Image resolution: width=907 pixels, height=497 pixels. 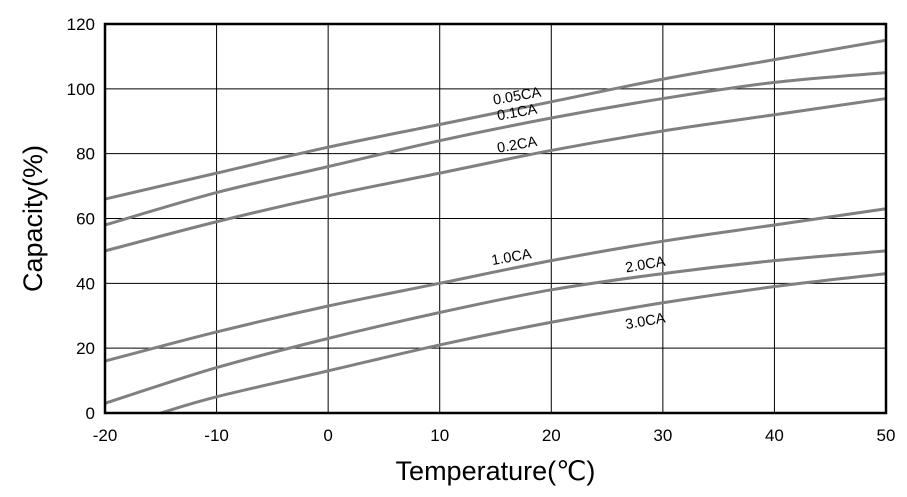 I want to click on x-tick-label: 20, so click(x=551, y=435).